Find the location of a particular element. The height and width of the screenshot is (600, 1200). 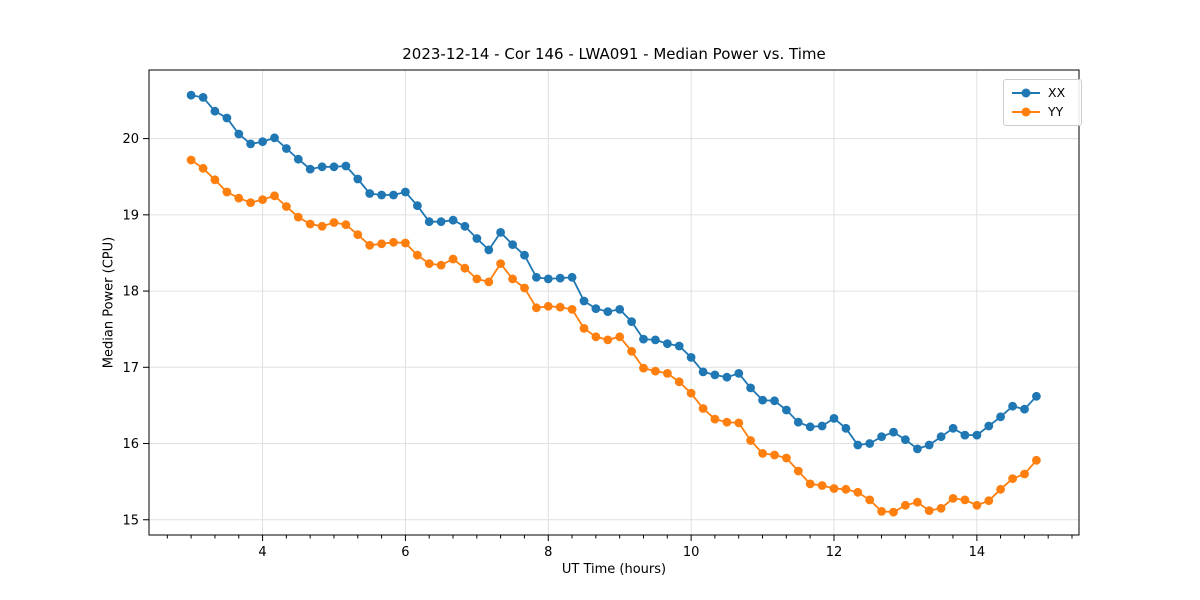

y-tick-label: 20 is located at coordinates (130, 139).